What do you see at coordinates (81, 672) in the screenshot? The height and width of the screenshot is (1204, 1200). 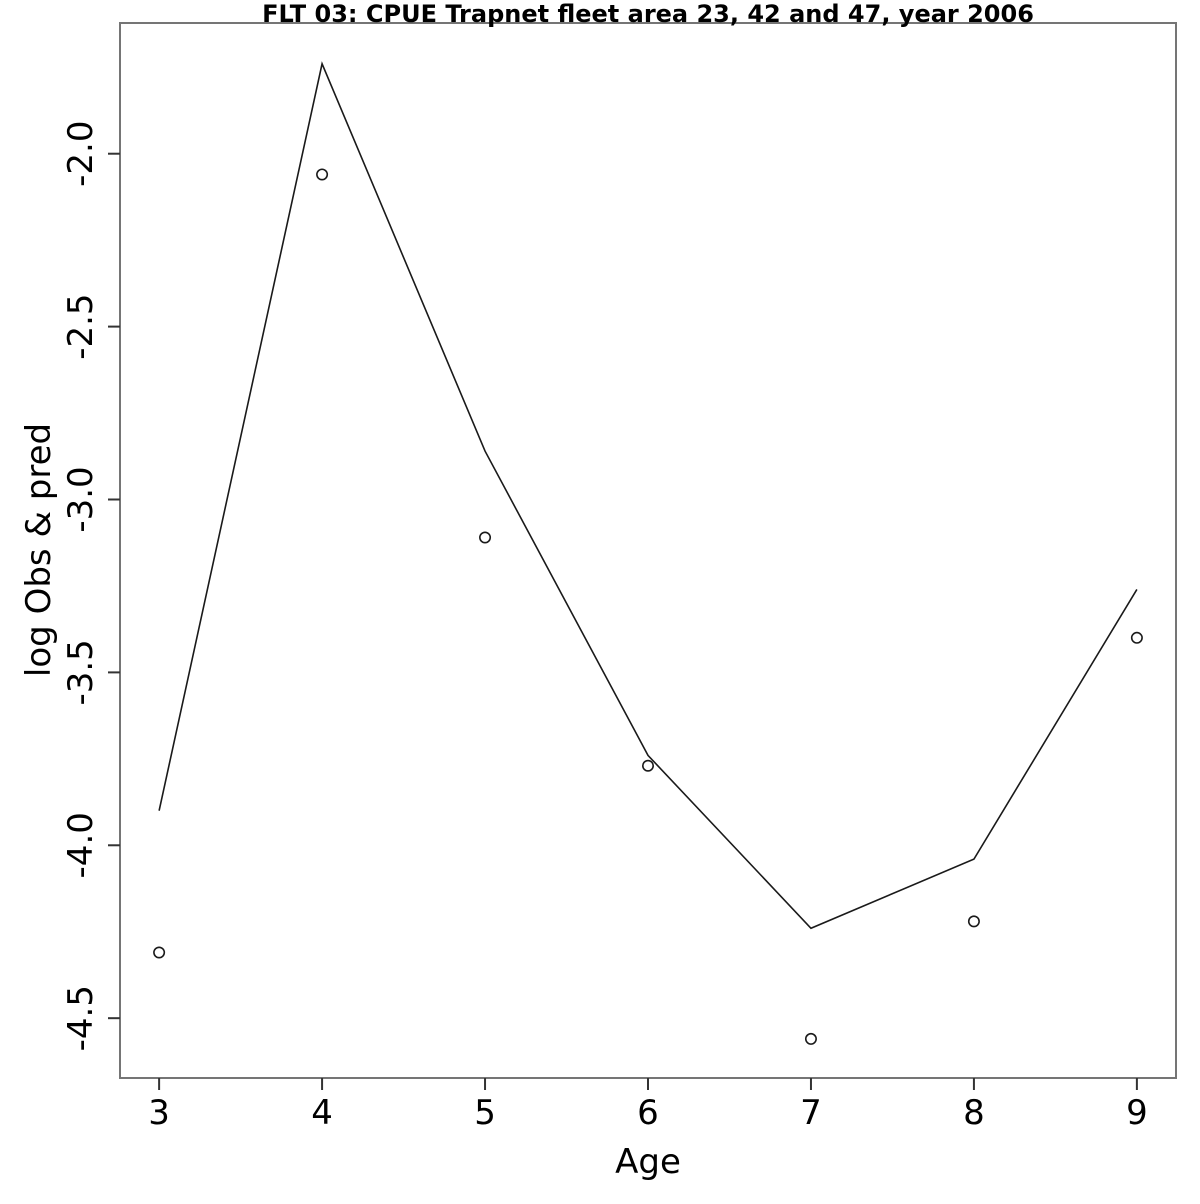 I see `y-tick-label: -3.5` at bounding box center [81, 672].